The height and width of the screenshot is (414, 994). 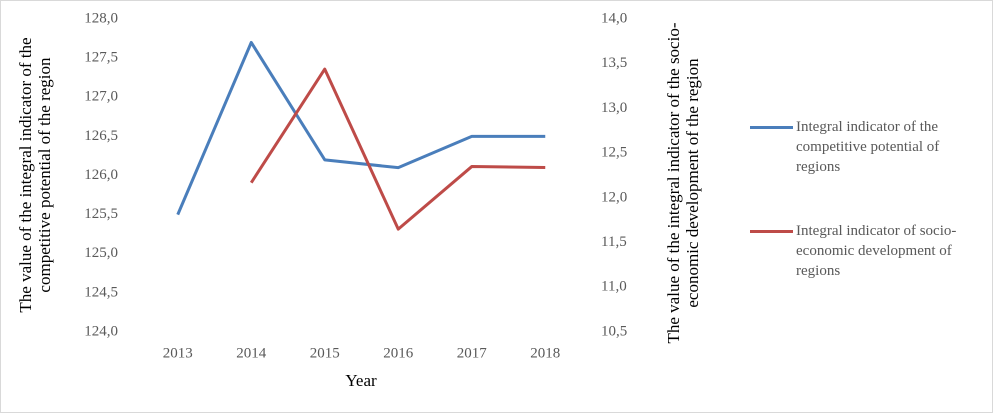 I want to click on x-tick-label: 2013, so click(x=178, y=353).